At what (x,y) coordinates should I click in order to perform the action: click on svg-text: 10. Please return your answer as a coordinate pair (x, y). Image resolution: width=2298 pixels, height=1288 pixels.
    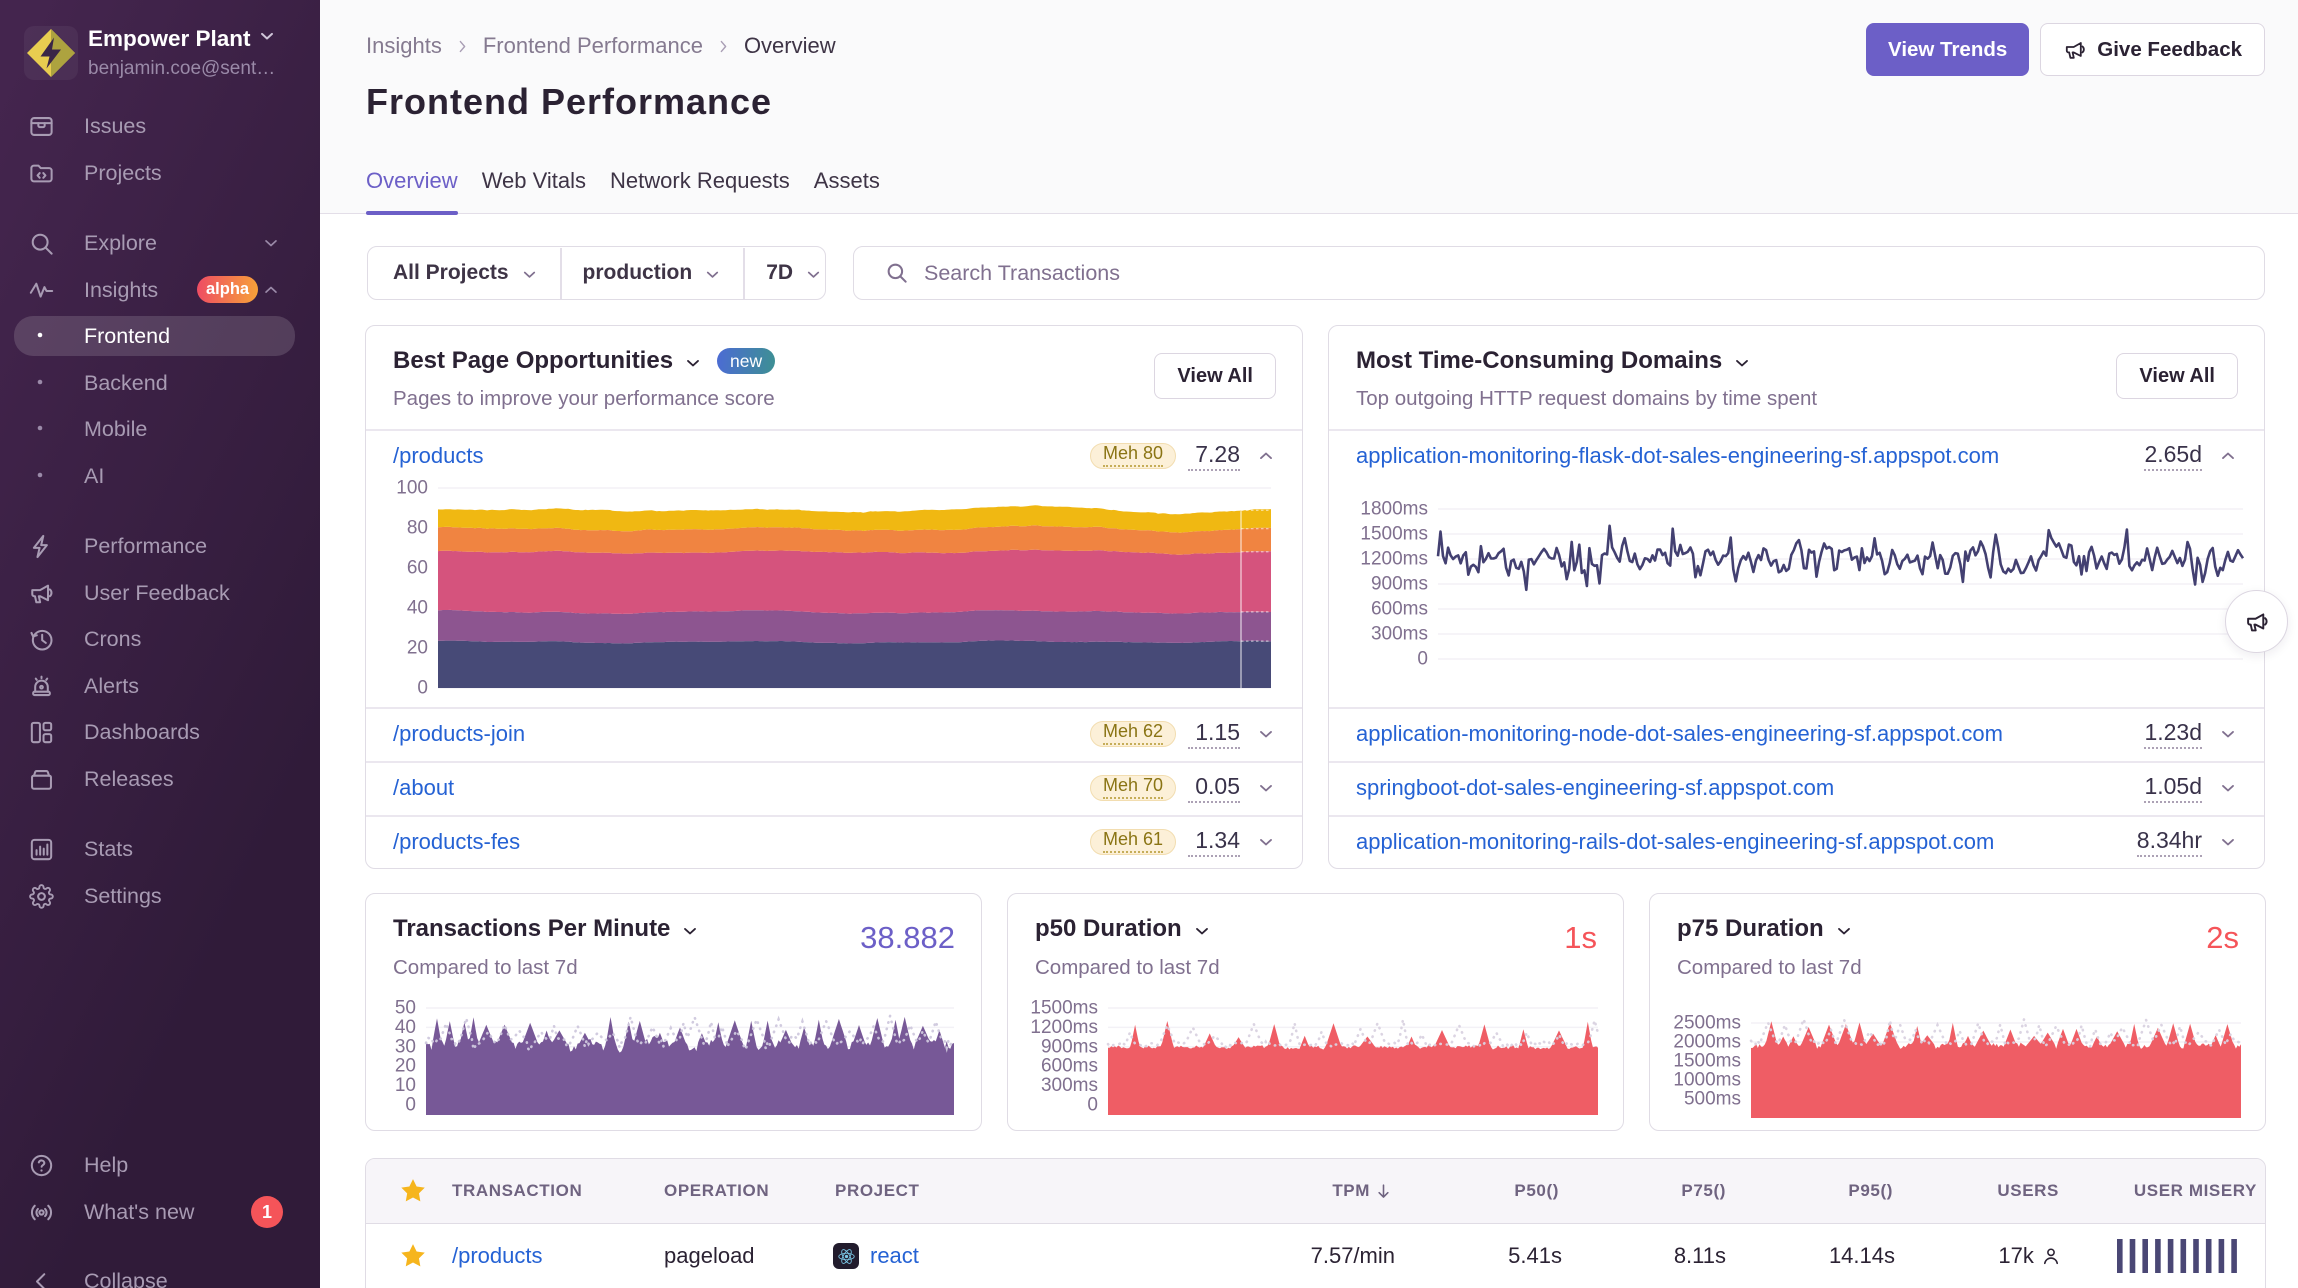
    Looking at the image, I should click on (405, 1085).